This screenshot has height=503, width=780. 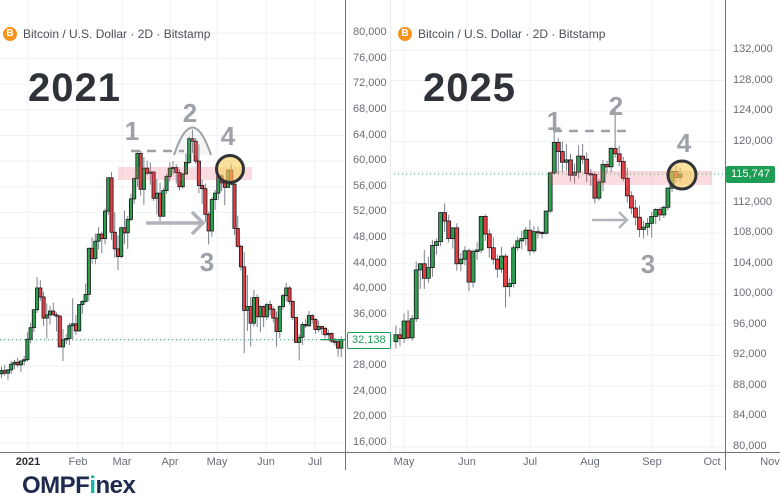 I want to click on ompfinex-logo: OMPFinex, so click(x=79, y=486).